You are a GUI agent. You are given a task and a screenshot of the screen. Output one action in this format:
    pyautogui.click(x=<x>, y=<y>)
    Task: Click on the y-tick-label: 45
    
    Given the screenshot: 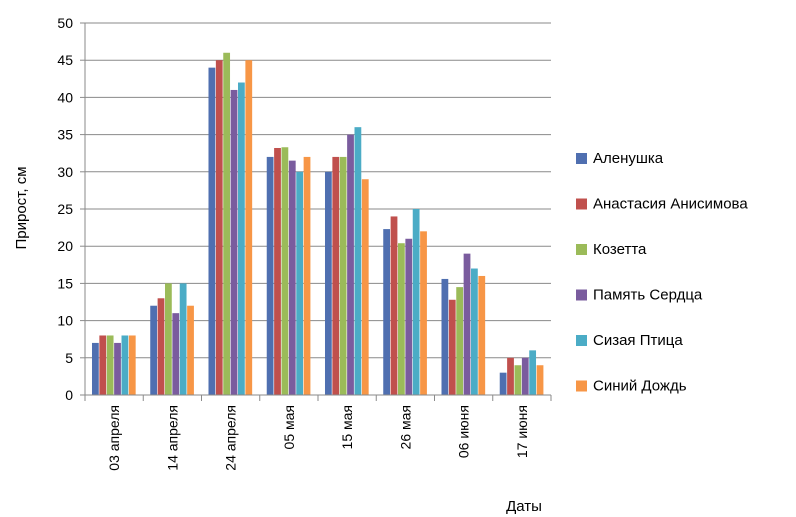 What is the action you would take?
    pyautogui.click(x=65, y=60)
    